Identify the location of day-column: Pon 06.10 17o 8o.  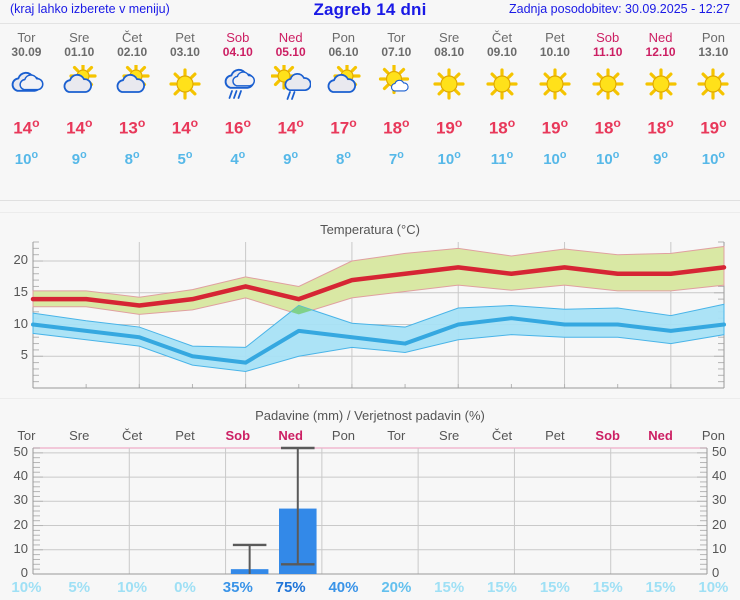
(343, 109).